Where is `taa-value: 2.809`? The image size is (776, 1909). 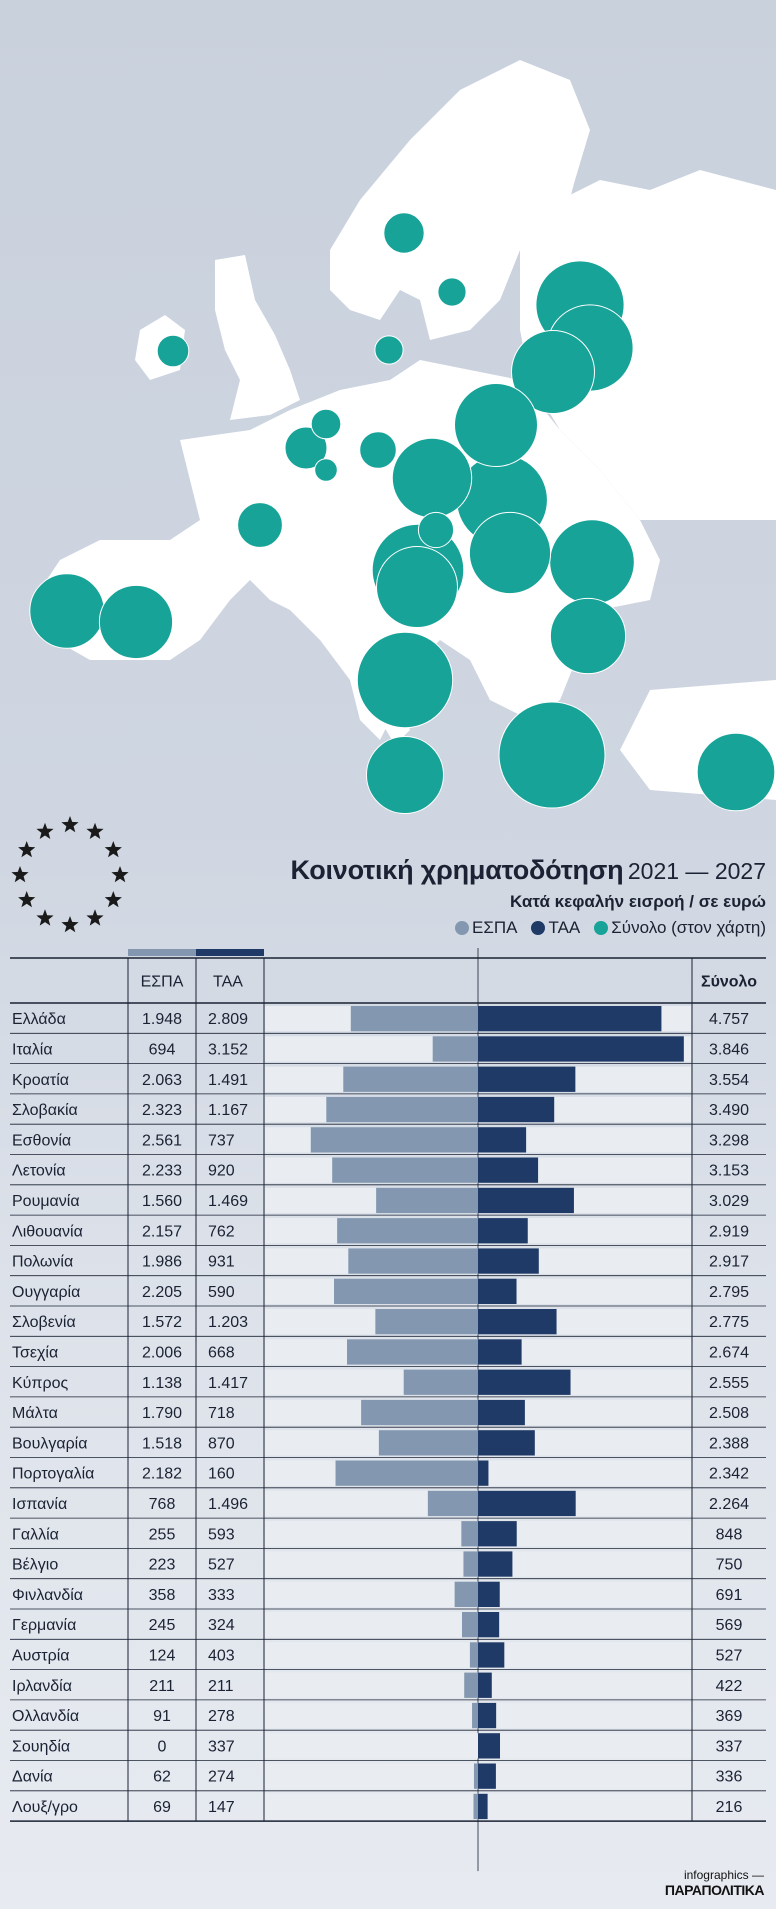 taa-value: 2.809 is located at coordinates (228, 1019).